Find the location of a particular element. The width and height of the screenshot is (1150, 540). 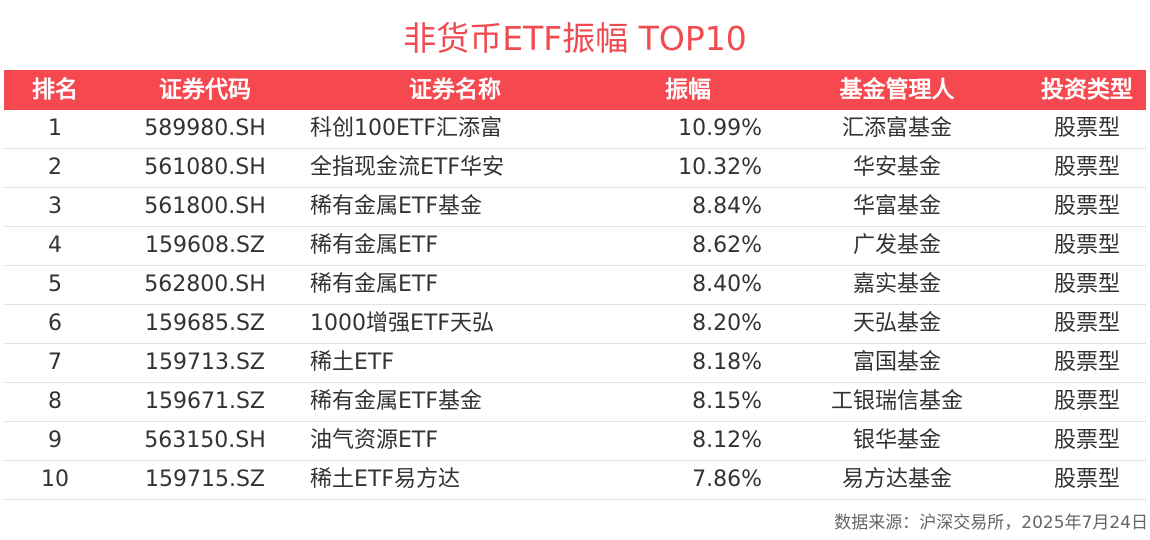

cell-manager: 富国基金 is located at coordinates (896, 362).